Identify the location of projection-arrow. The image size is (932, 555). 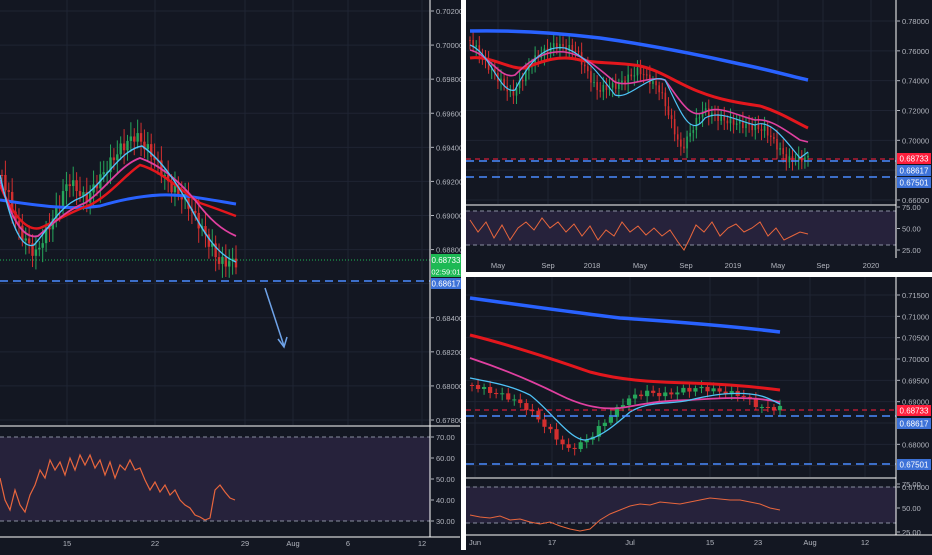
(276, 318).